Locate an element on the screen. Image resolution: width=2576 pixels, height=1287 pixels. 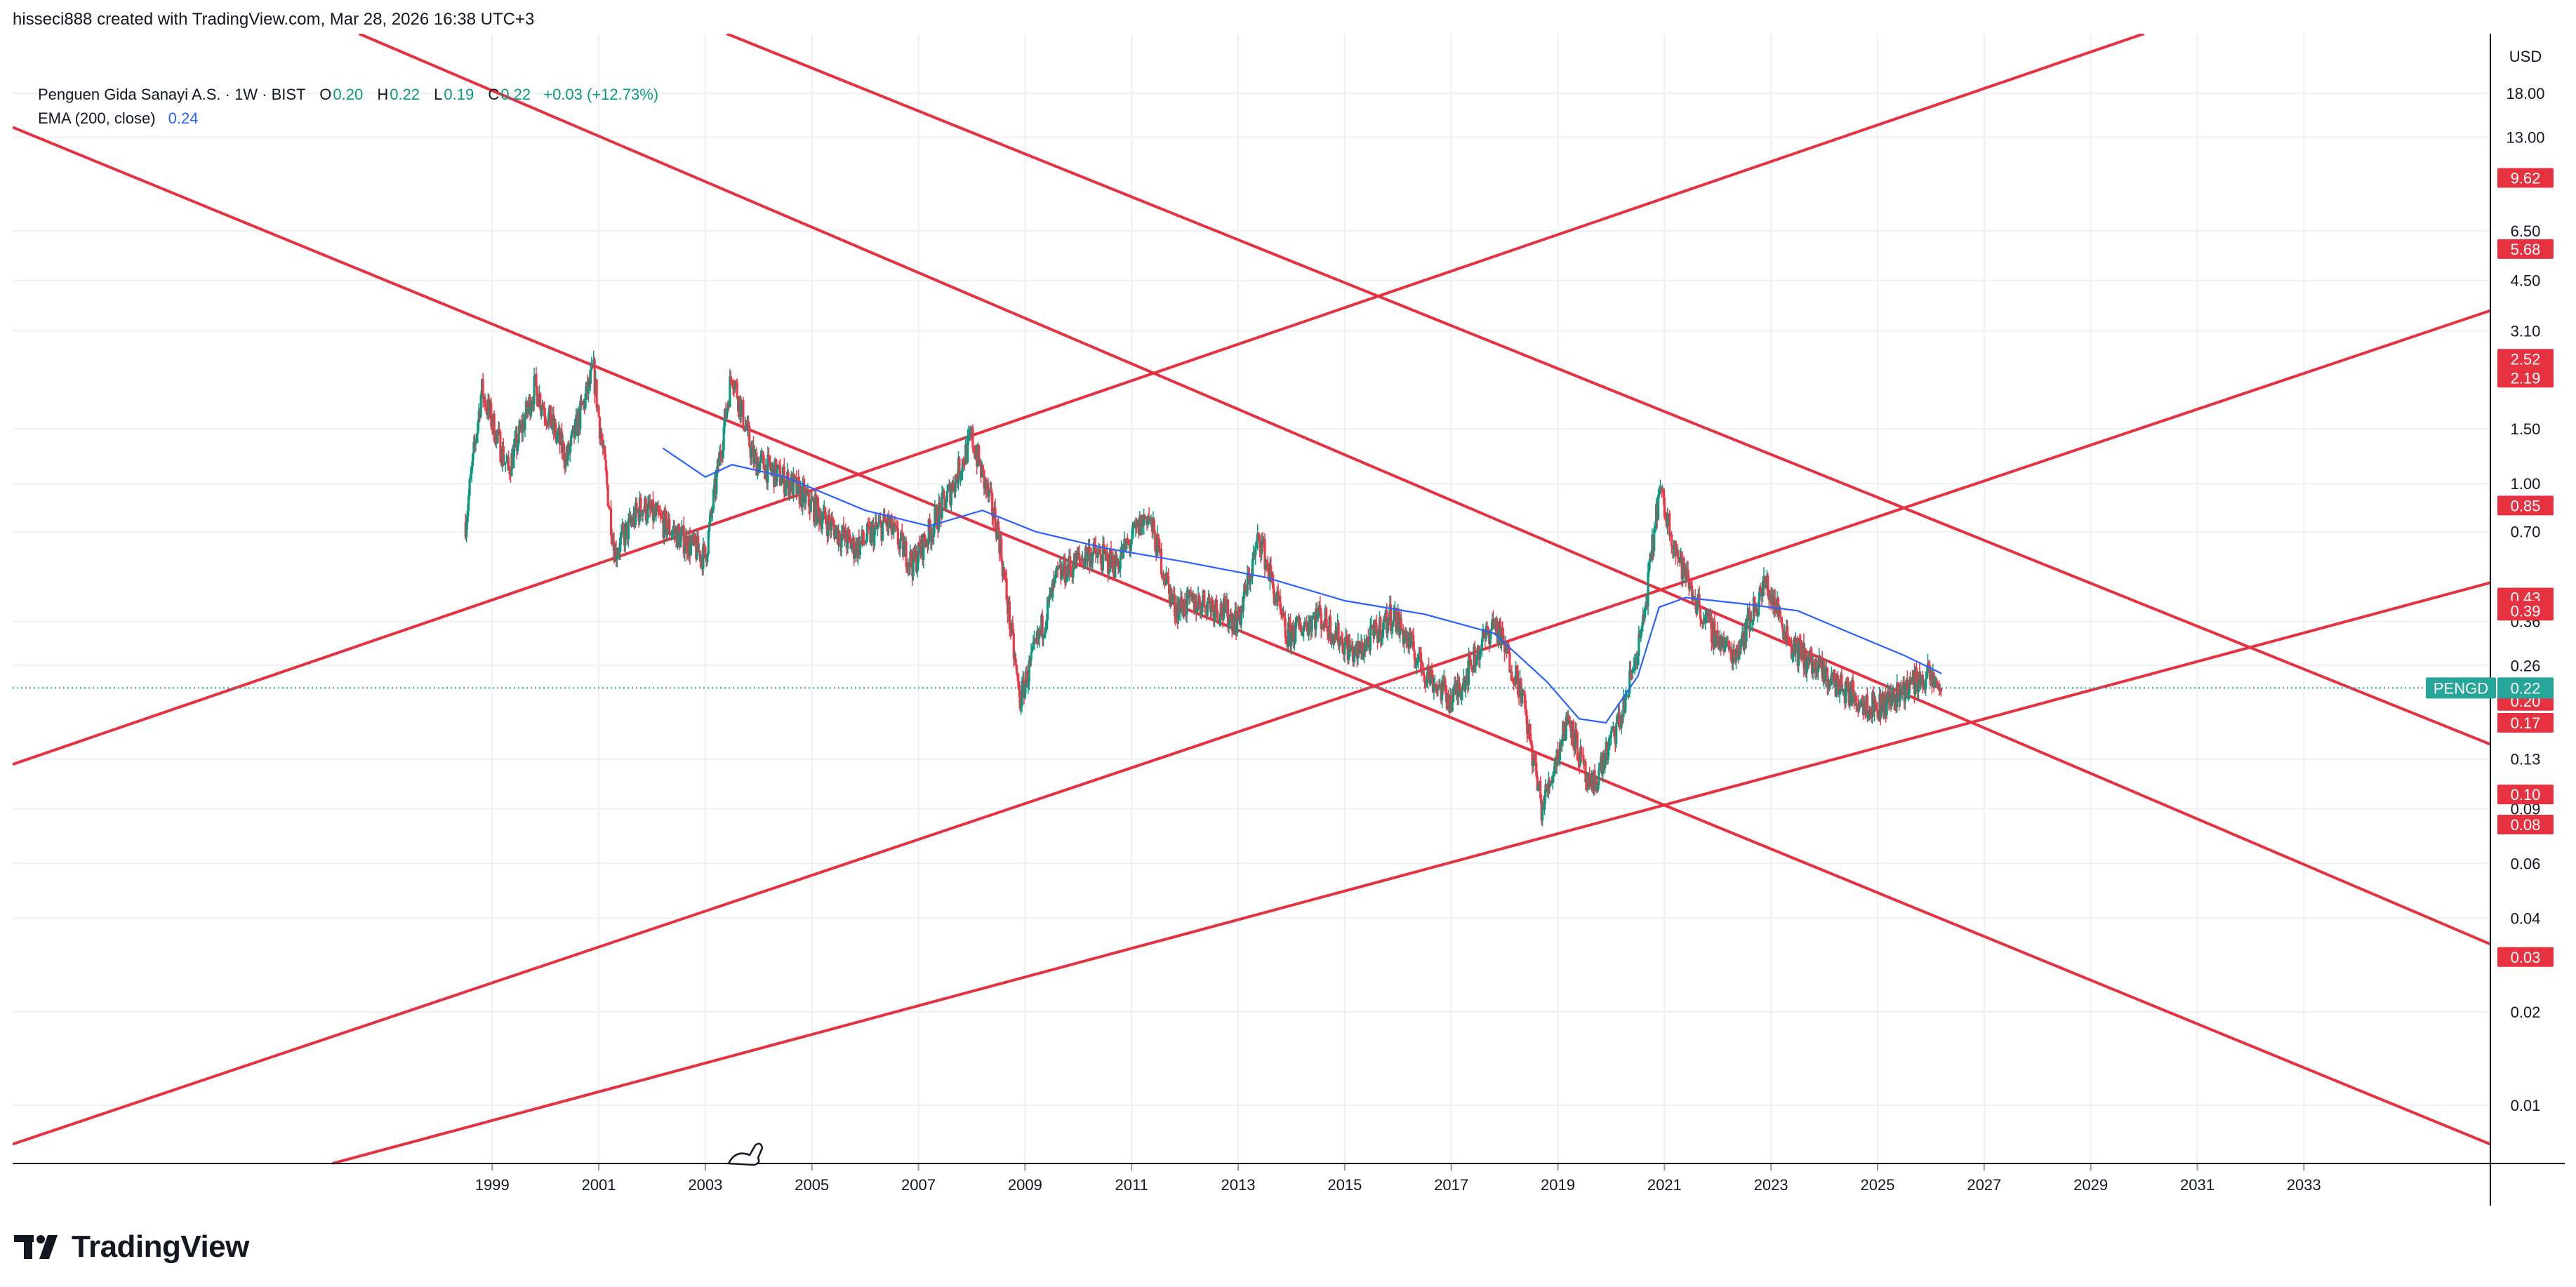
price-tag is located at coordinates (2526, 825).